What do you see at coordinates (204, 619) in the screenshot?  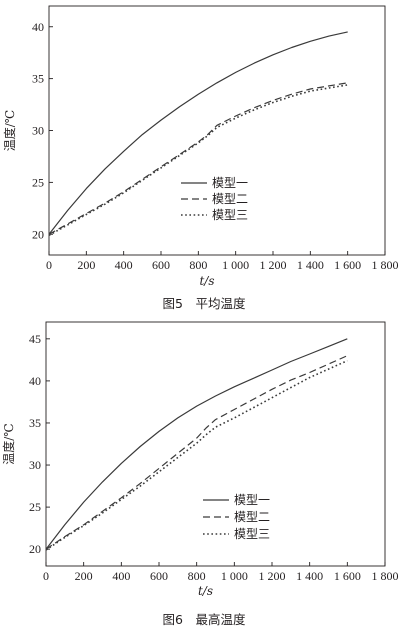 I see `figure-caption: 图6 最高温度` at bounding box center [204, 619].